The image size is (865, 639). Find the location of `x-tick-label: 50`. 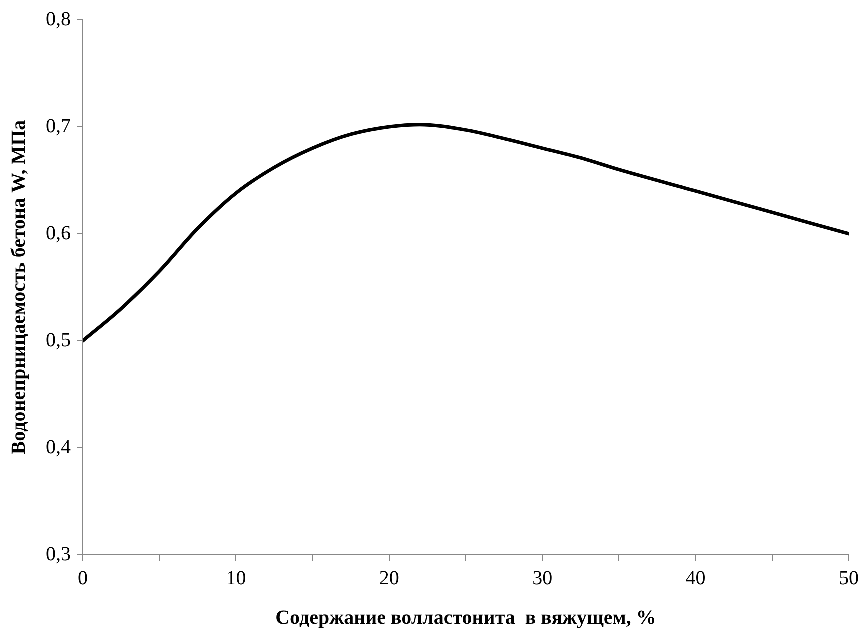

x-tick-label: 50 is located at coordinates (849, 578).